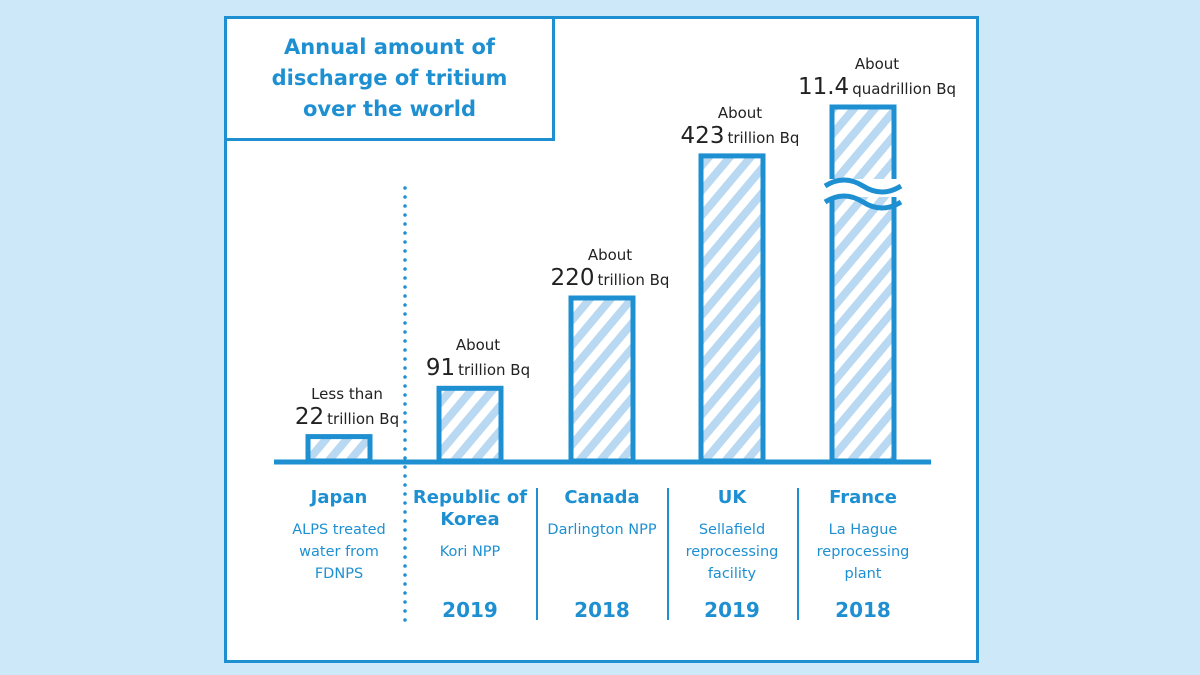  What do you see at coordinates (602, 554) in the screenshot?
I see `category-label: Canada Darlington NPP 2018` at bounding box center [602, 554].